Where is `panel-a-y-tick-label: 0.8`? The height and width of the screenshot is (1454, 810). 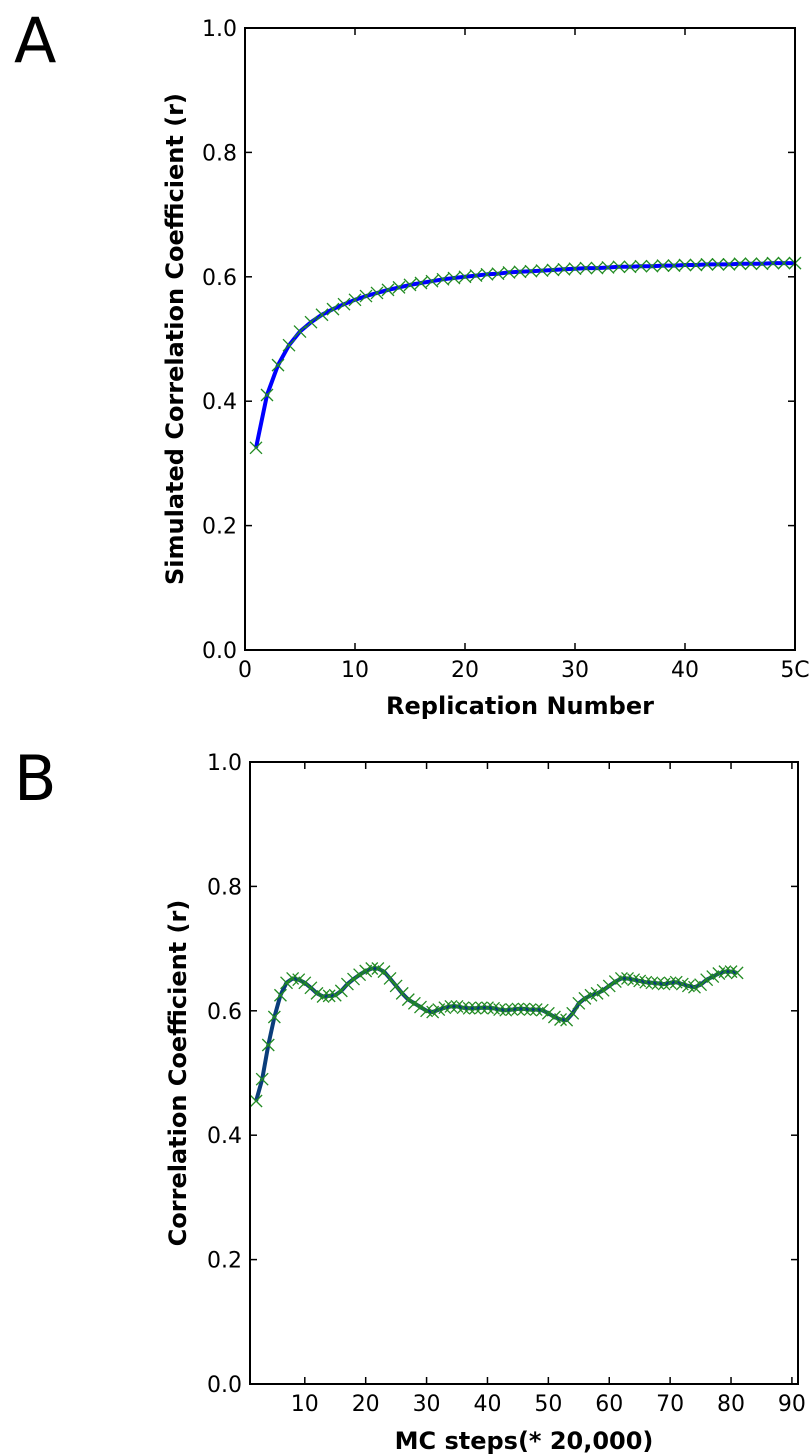
panel-a-y-tick-label: 0.8 is located at coordinates (219, 153).